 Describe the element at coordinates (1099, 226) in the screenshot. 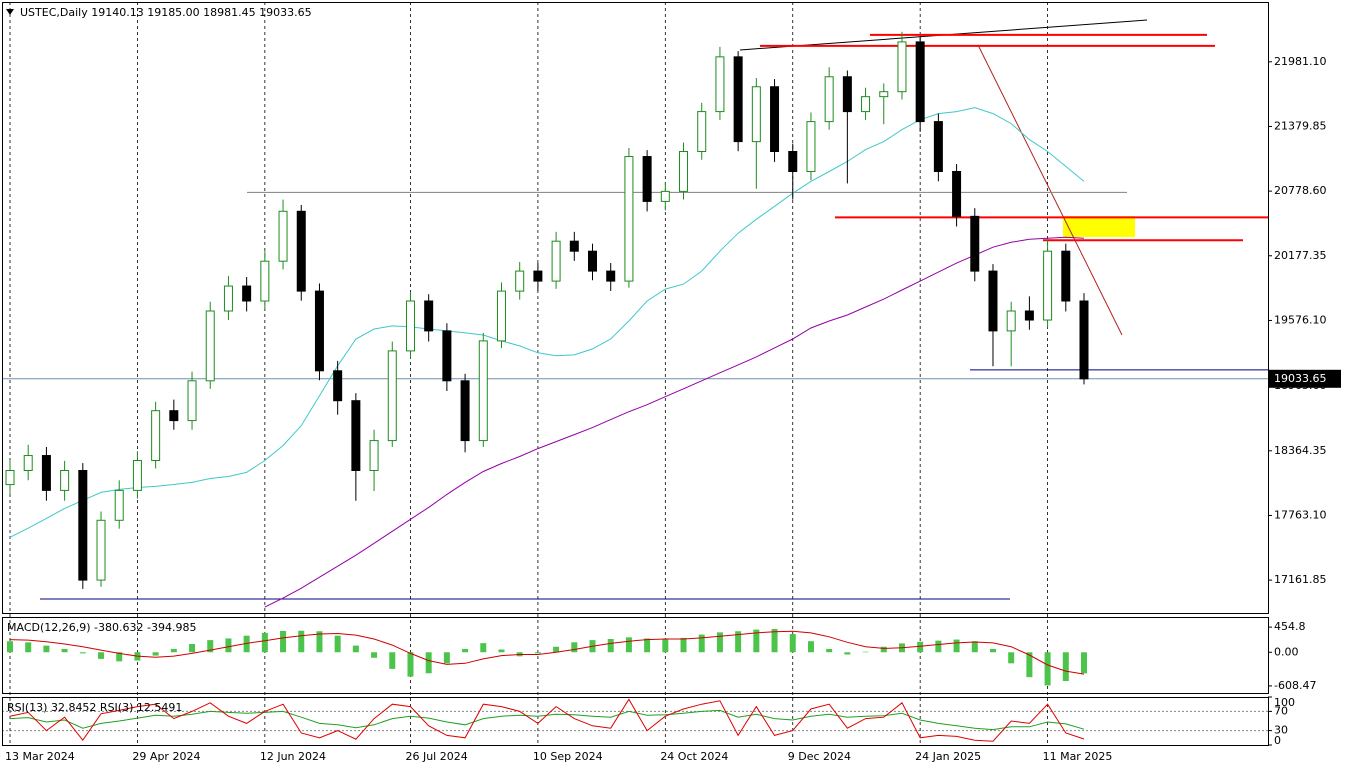

I see `highlight-zone` at that location.